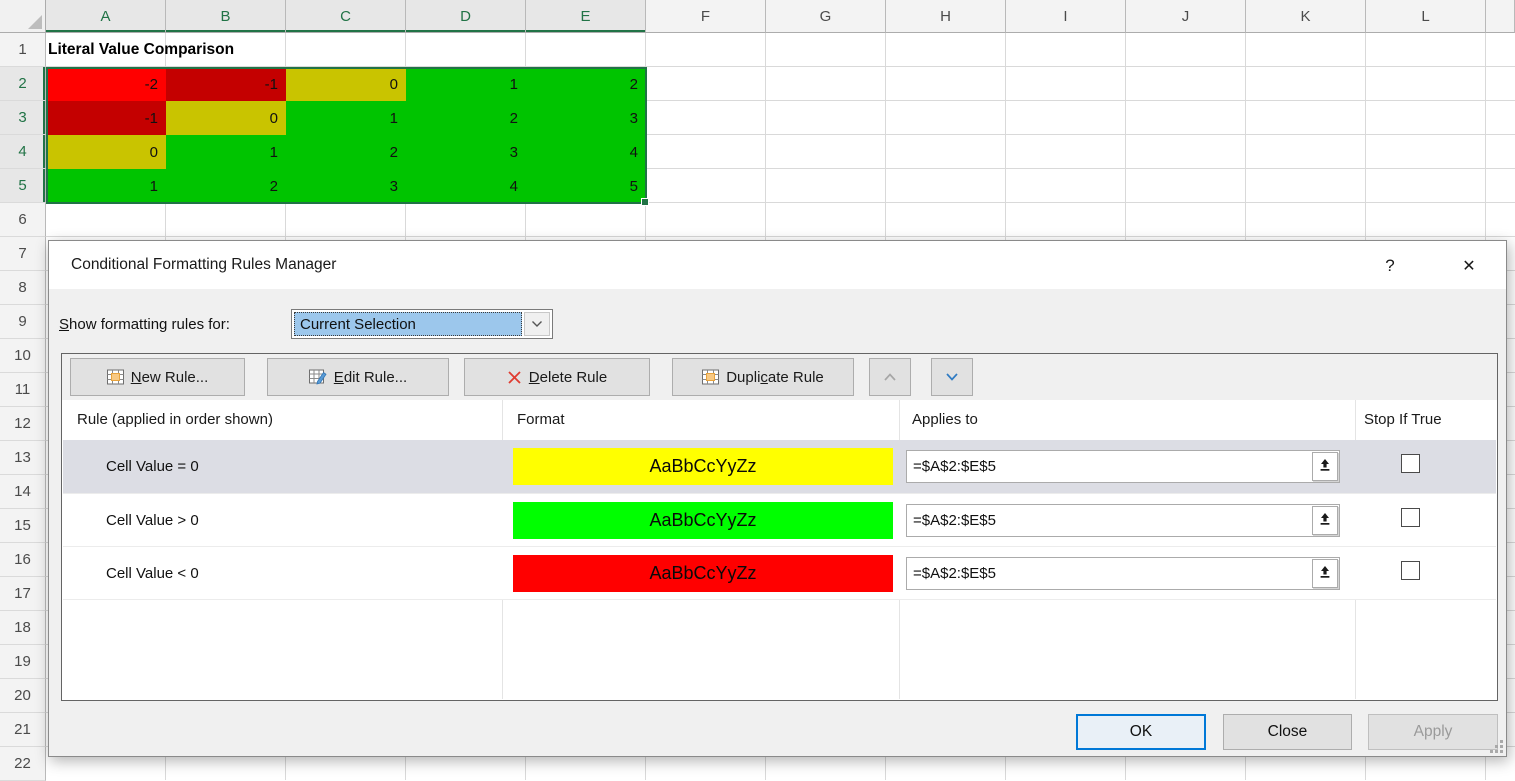 This screenshot has height=781, width=1515. What do you see at coordinates (346, 186) in the screenshot?
I see `grid-cell-C5: 3` at bounding box center [346, 186].